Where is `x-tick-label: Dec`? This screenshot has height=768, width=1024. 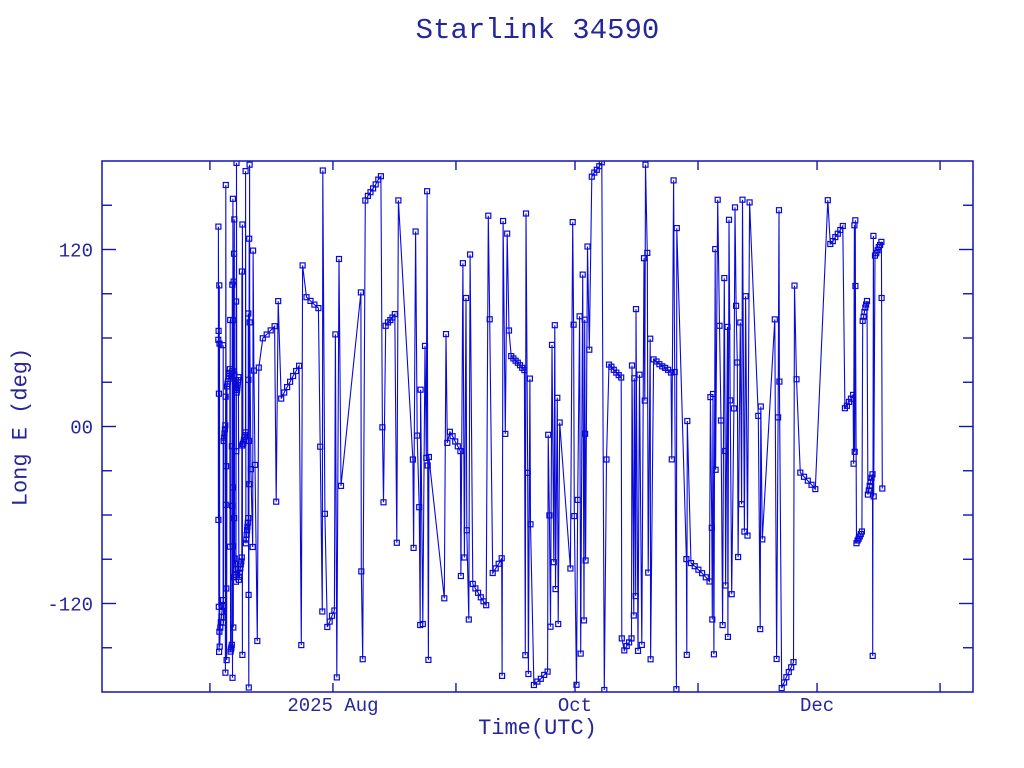 x-tick-label: Dec is located at coordinates (817, 706).